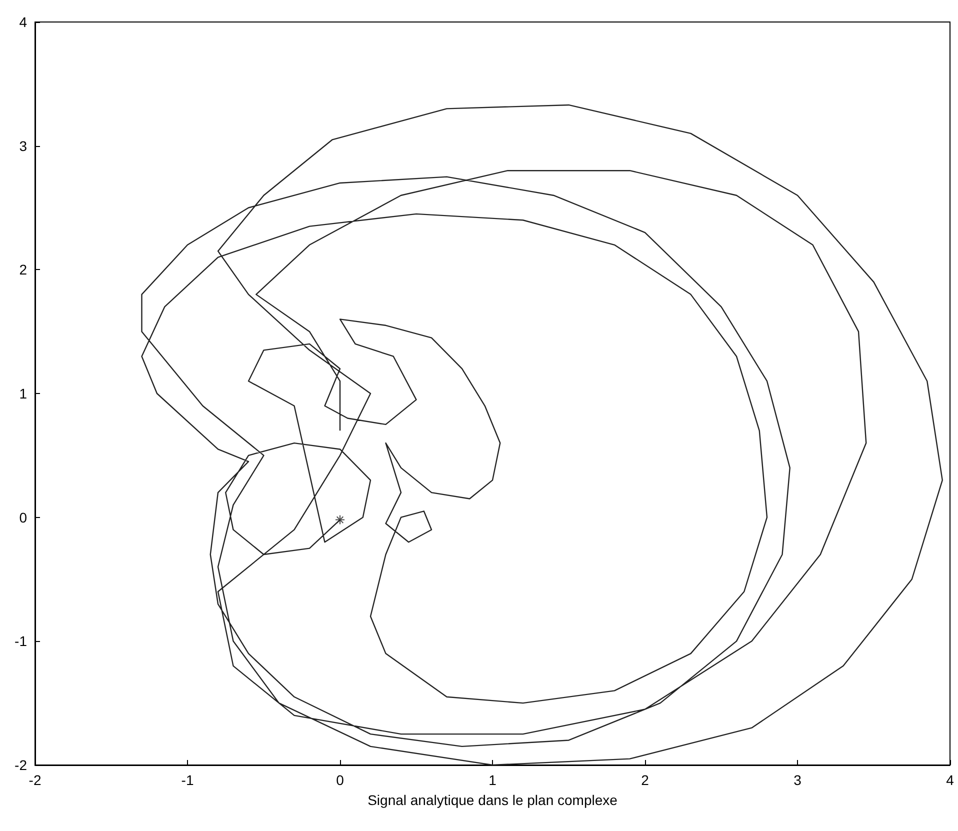 This screenshot has width=958, height=831. Describe the element at coordinates (23, 22) in the screenshot. I see `y-tick-label: 4` at that location.